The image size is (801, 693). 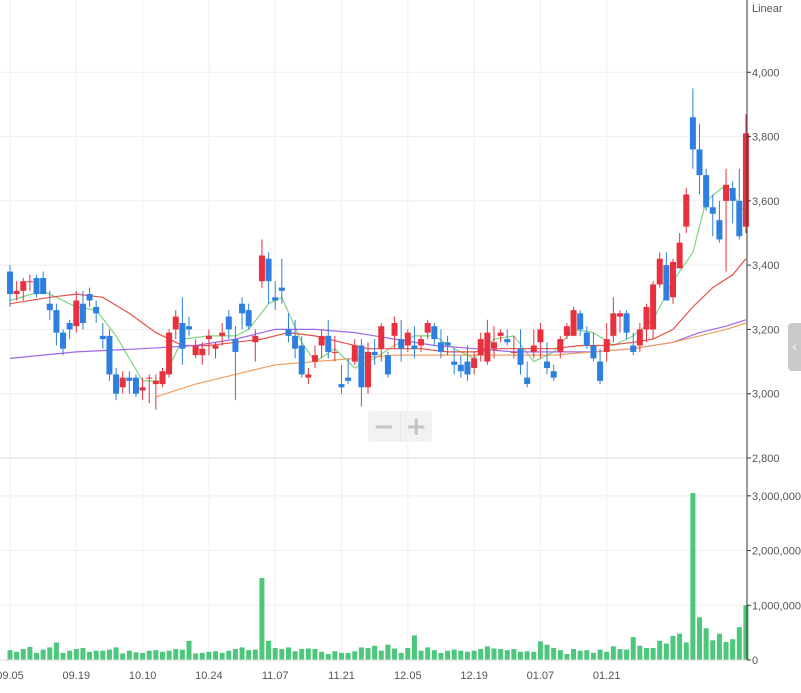 What do you see at coordinates (767, 9) in the screenshot?
I see `scale-mode-label: Linear` at bounding box center [767, 9].